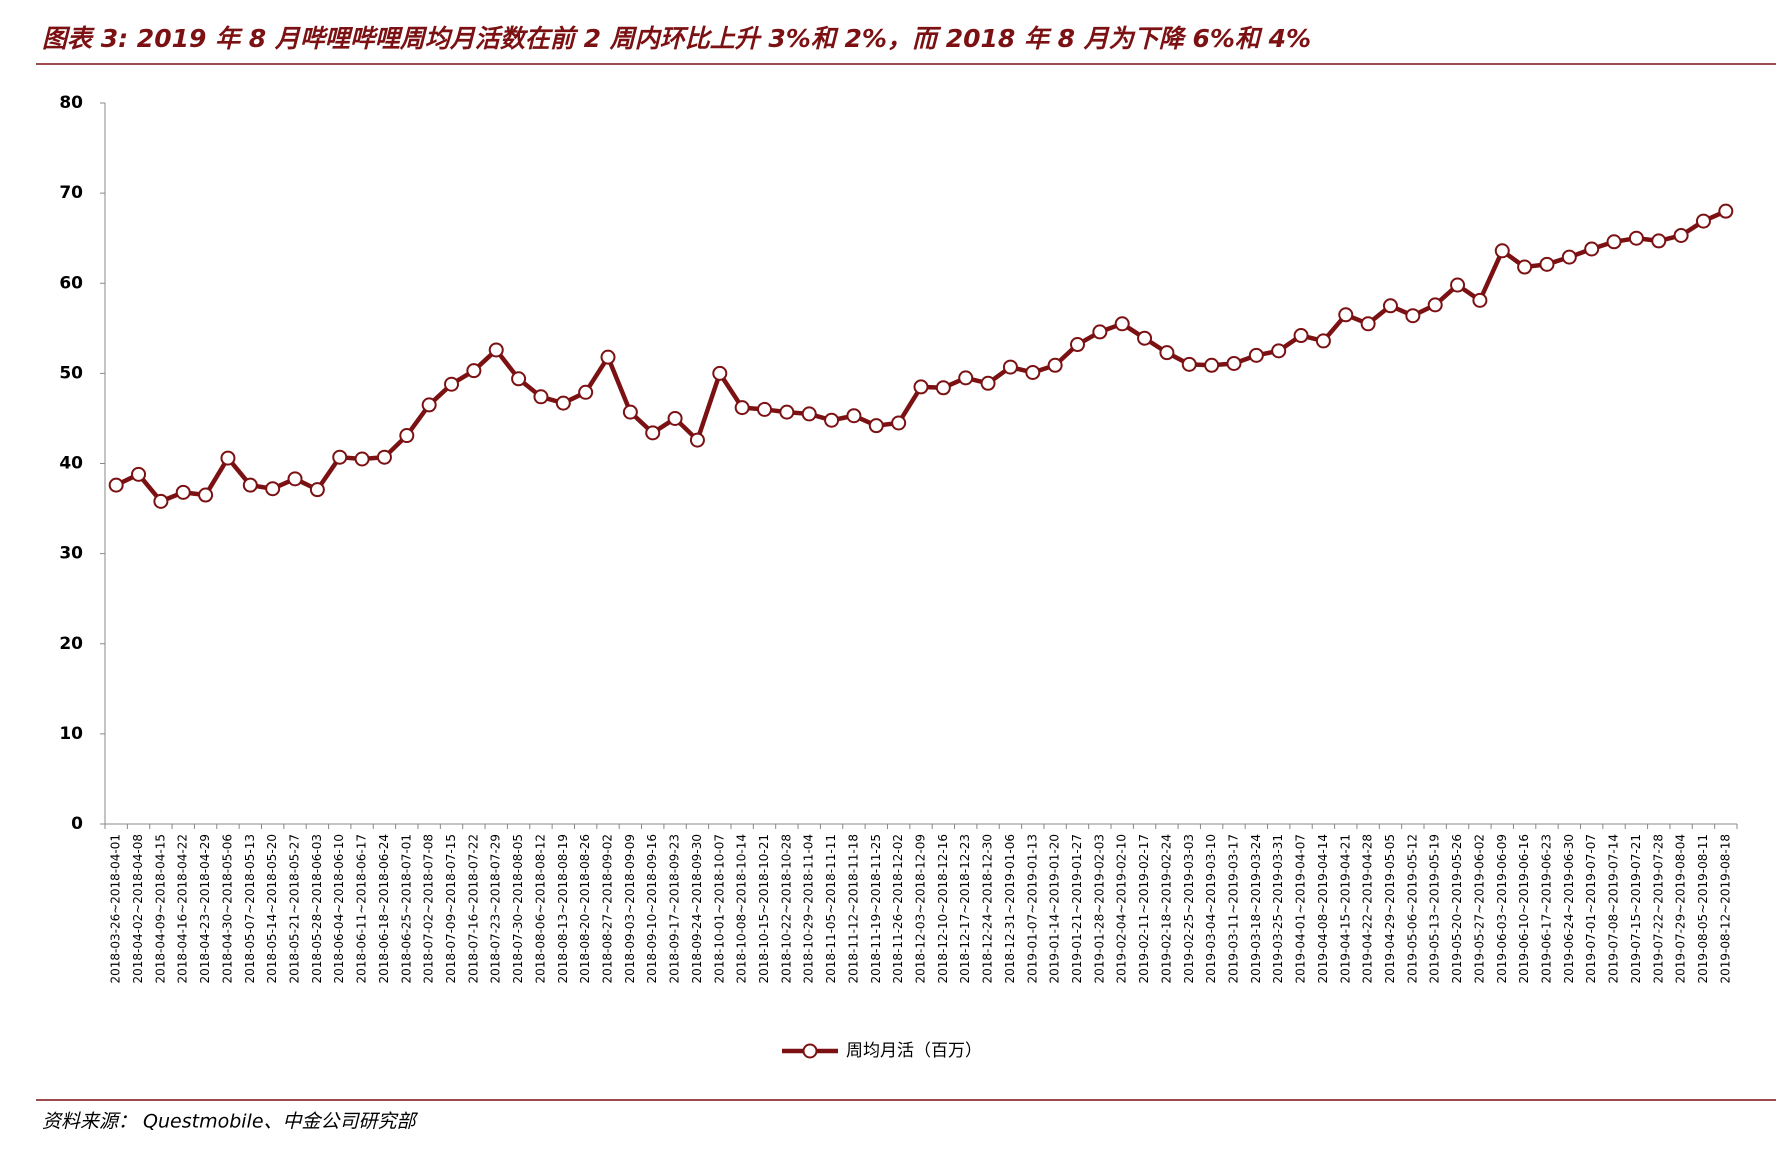 This screenshot has height=1156, width=1786. What do you see at coordinates (742, 909) in the screenshot?
I see `x-tick-label: 2018-10-08~2018-10-14` at bounding box center [742, 909].